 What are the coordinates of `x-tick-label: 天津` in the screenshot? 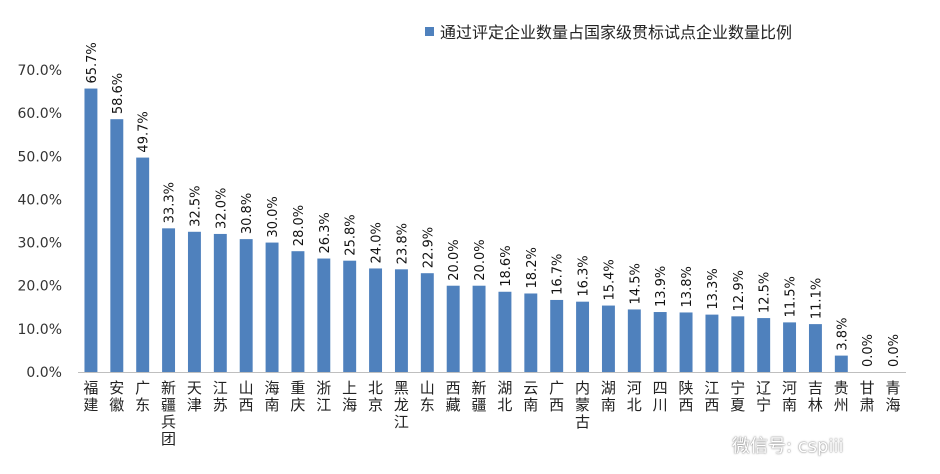 It's located at (194, 396).